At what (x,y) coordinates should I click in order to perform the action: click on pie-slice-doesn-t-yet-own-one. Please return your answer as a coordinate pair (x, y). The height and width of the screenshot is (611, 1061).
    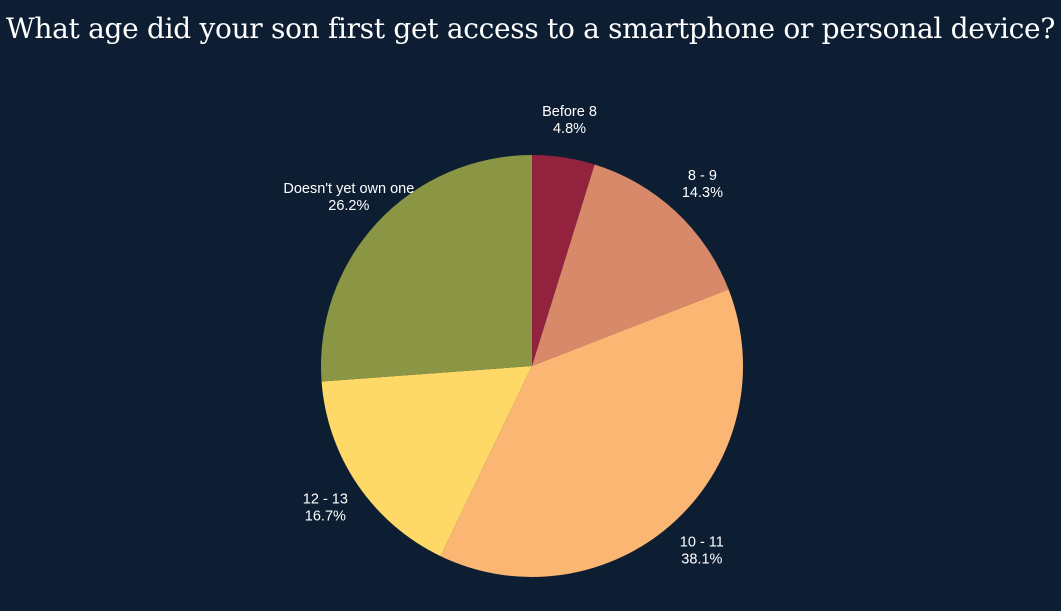
    Looking at the image, I should click on (426, 268).